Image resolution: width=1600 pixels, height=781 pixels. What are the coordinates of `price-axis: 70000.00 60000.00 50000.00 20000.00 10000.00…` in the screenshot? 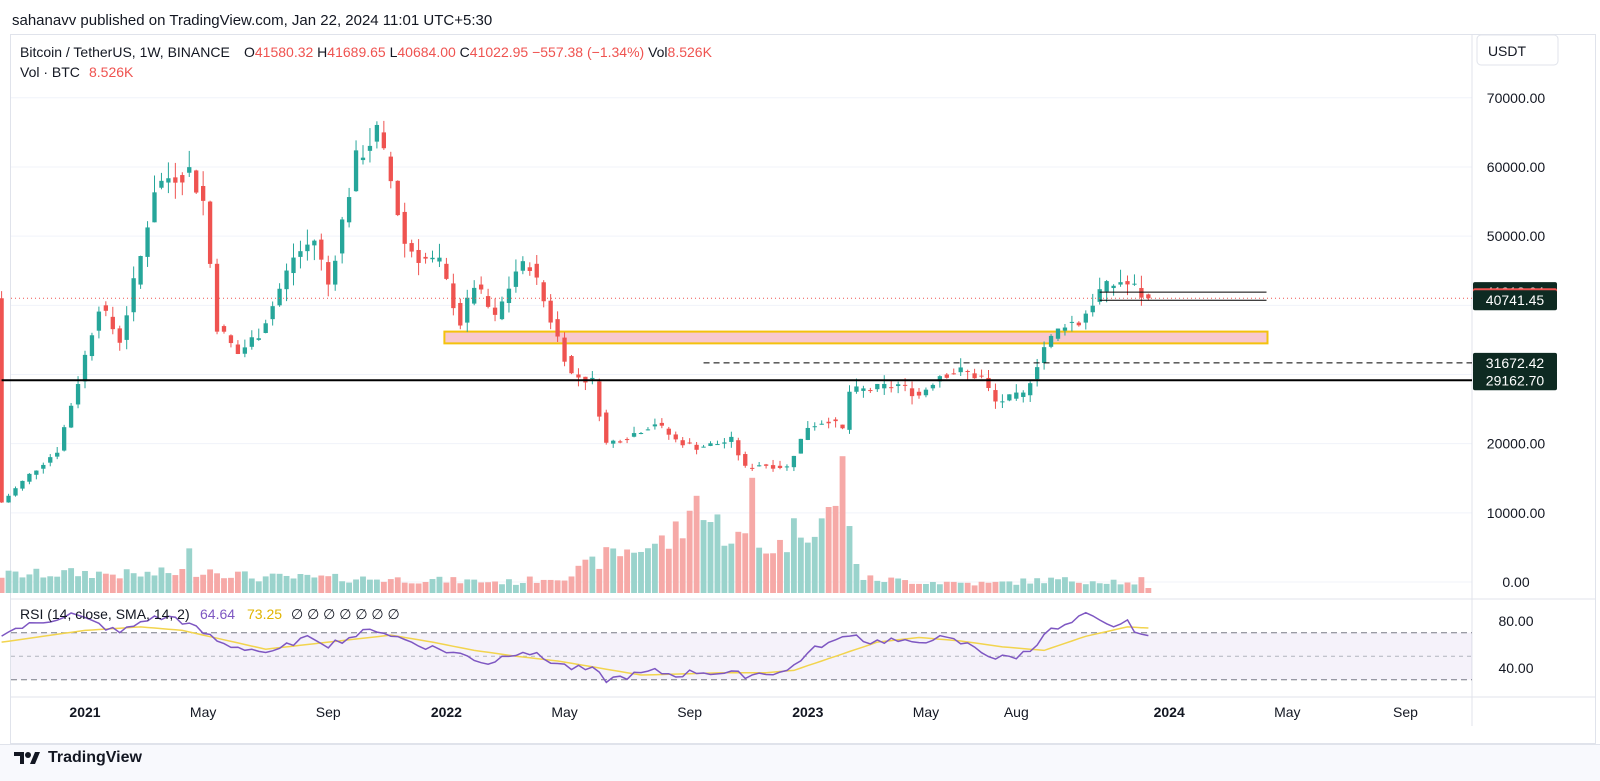 It's located at (1515, 340).